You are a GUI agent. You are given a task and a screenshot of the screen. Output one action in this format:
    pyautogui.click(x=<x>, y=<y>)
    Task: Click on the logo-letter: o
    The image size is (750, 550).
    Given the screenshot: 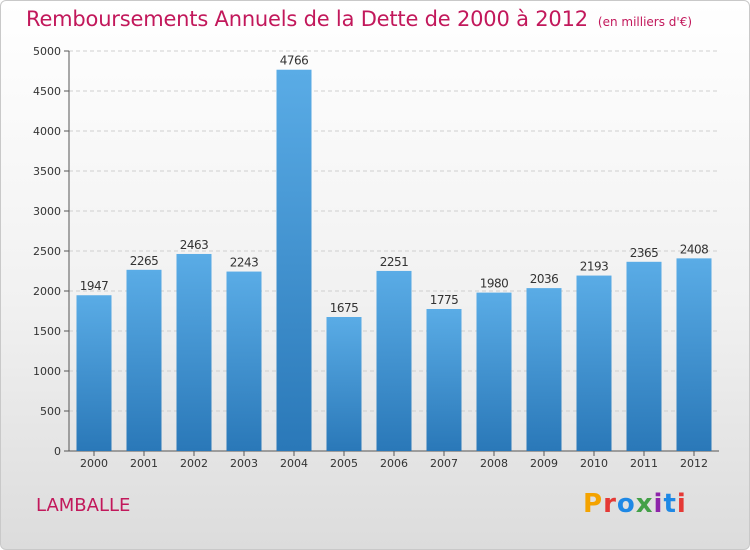 What is the action you would take?
    pyautogui.click(x=626, y=504)
    